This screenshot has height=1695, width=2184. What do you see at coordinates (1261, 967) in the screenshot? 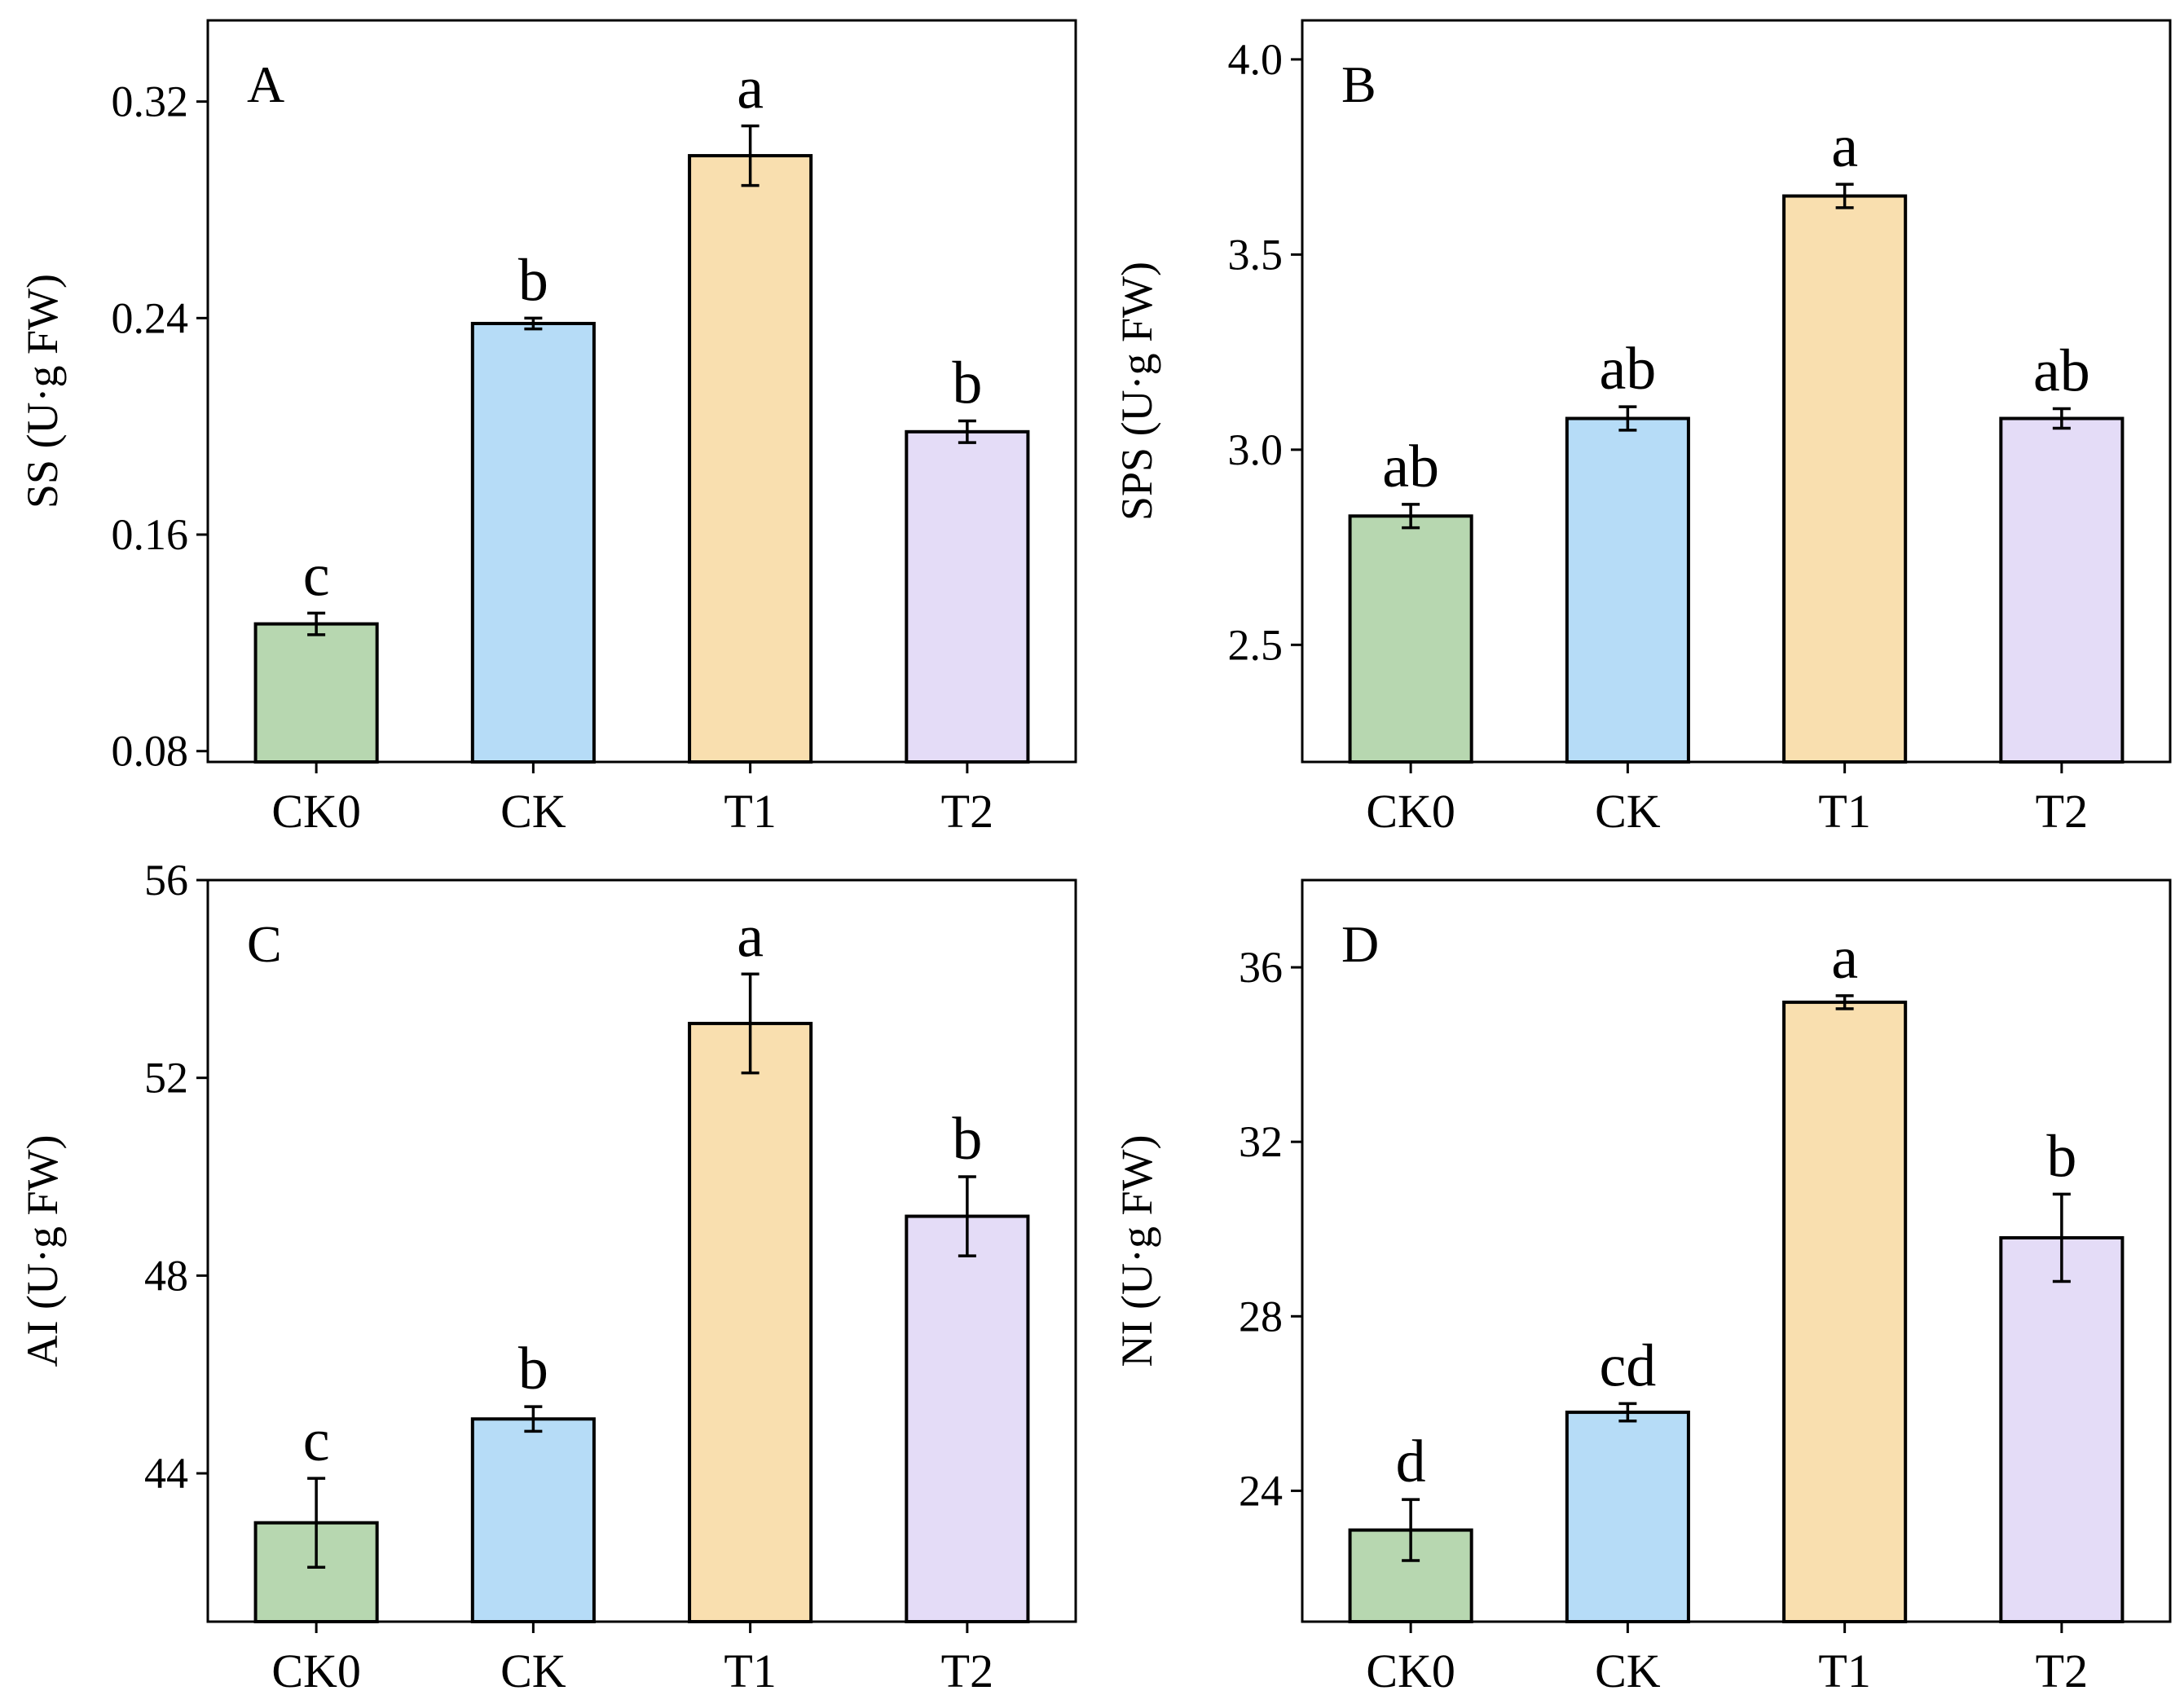
I see `y-tick-label: 36` at bounding box center [1261, 967].